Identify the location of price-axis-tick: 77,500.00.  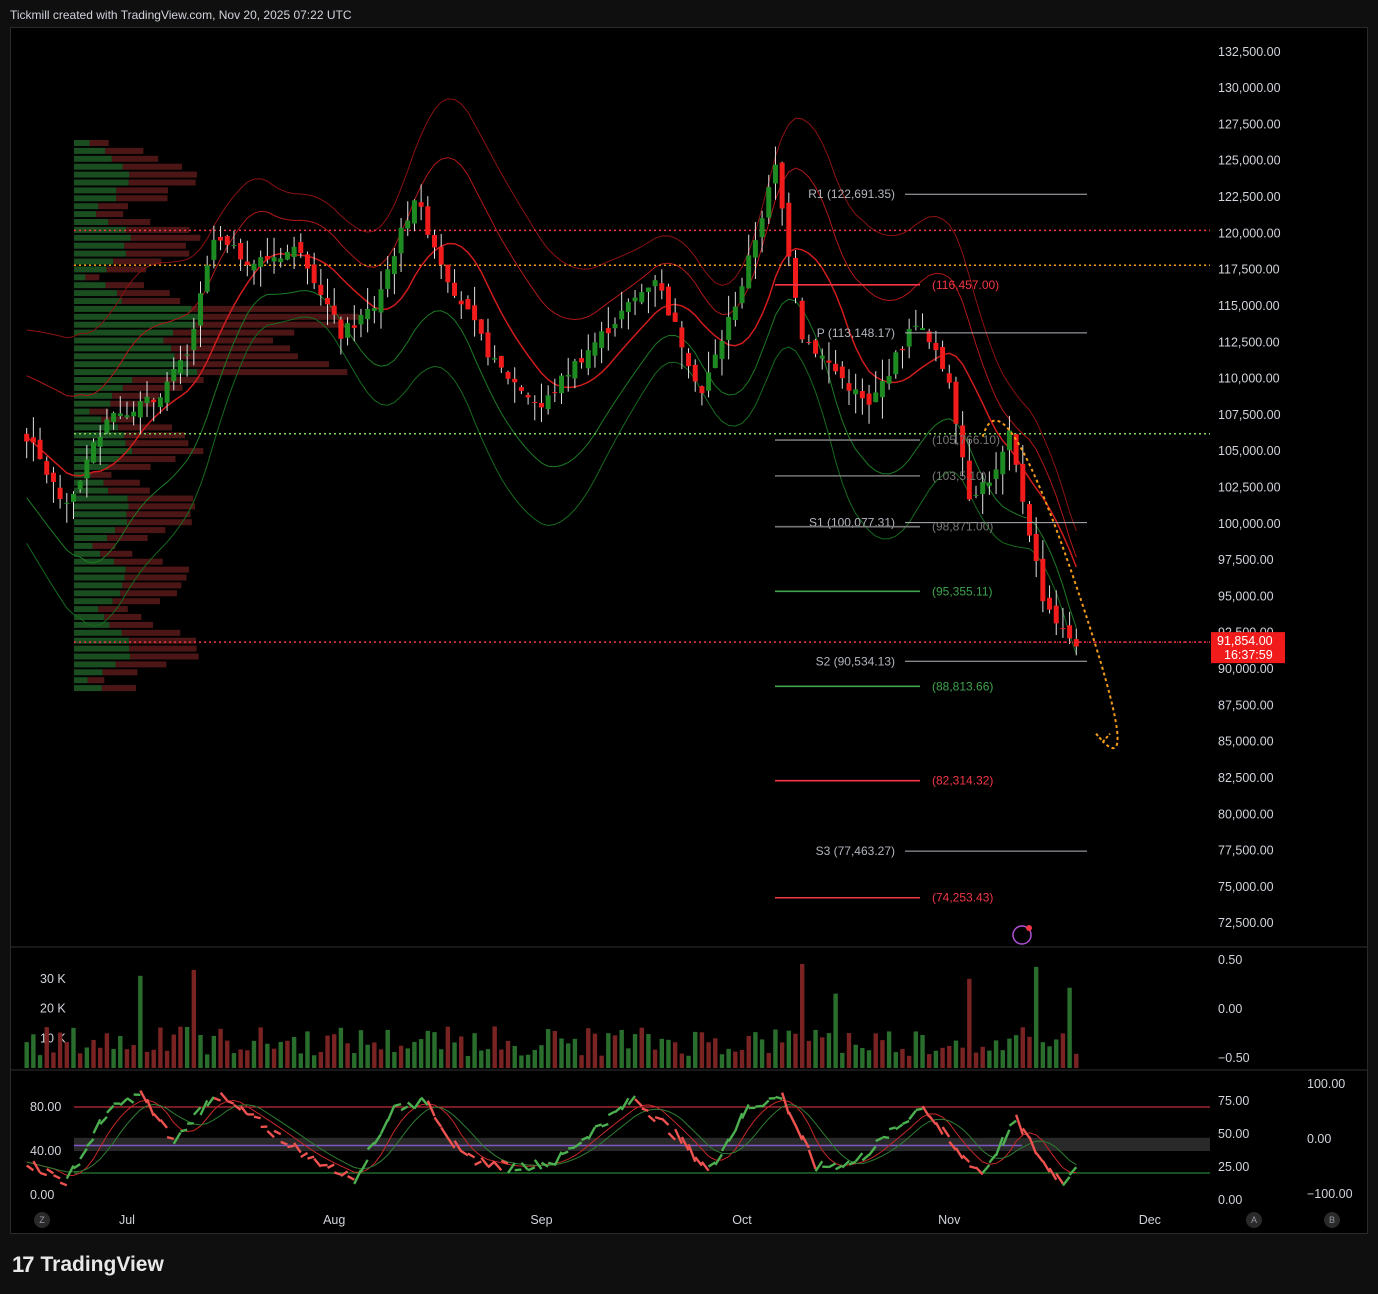
(1246, 851).